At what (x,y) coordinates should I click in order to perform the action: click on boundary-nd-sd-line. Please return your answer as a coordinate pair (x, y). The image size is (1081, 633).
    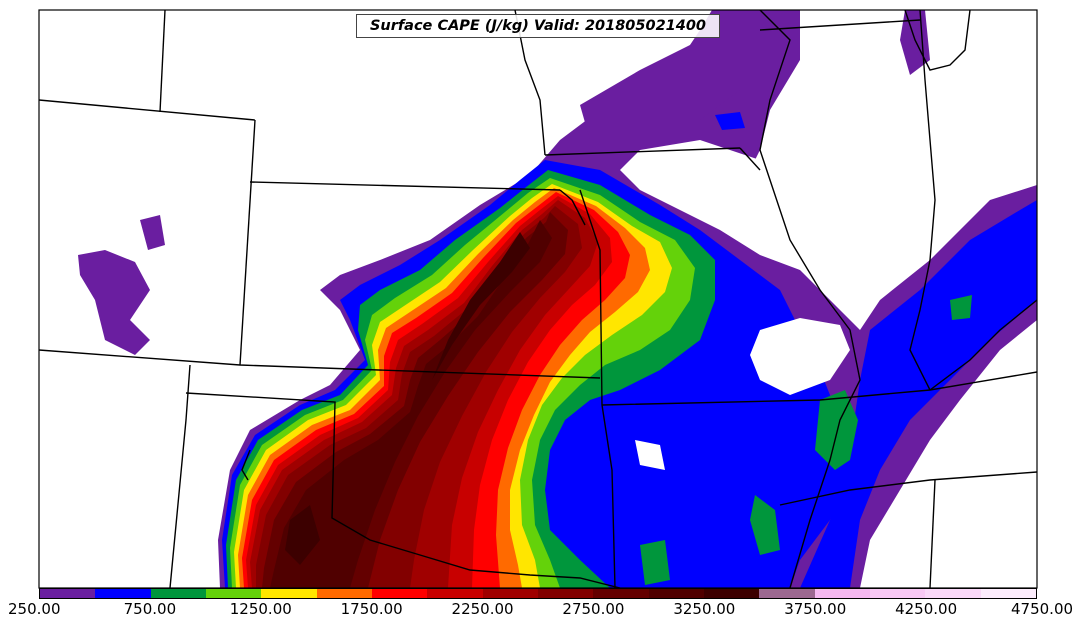
    Looking at the image, I should click on (147, 110).